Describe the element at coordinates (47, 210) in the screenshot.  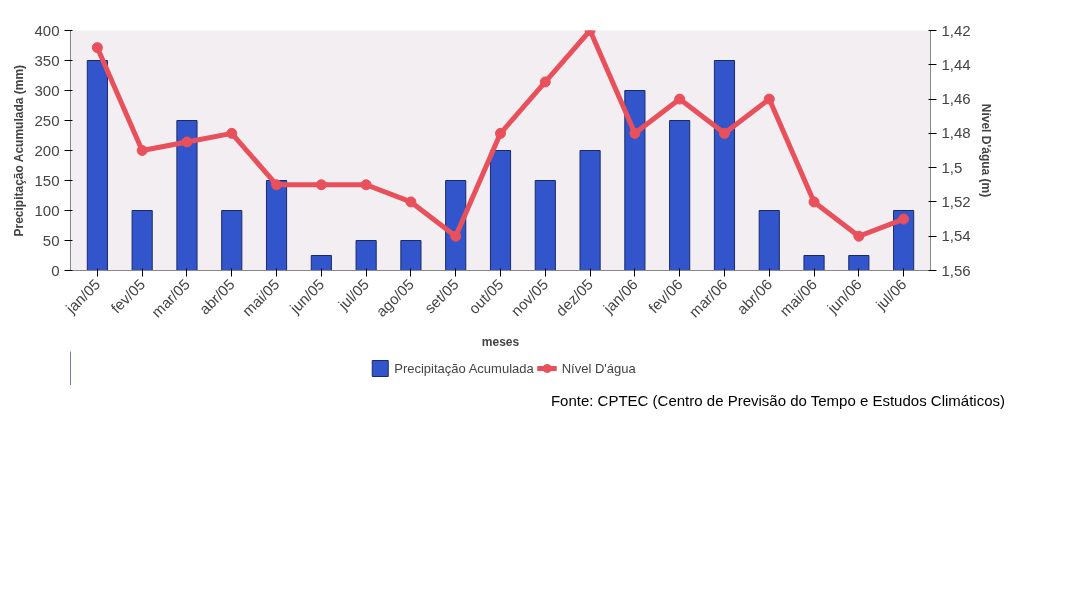
I see `y-tick-label: 100` at that location.